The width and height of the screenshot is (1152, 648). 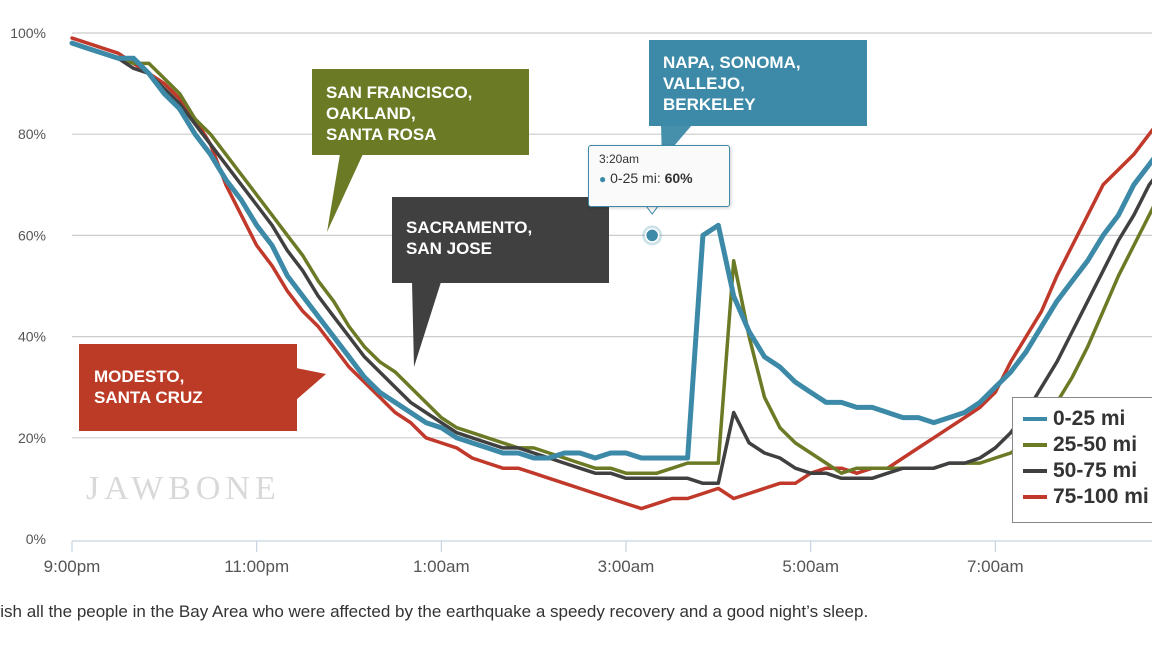 I want to click on tooltip-pointer, so click(x=652, y=210).